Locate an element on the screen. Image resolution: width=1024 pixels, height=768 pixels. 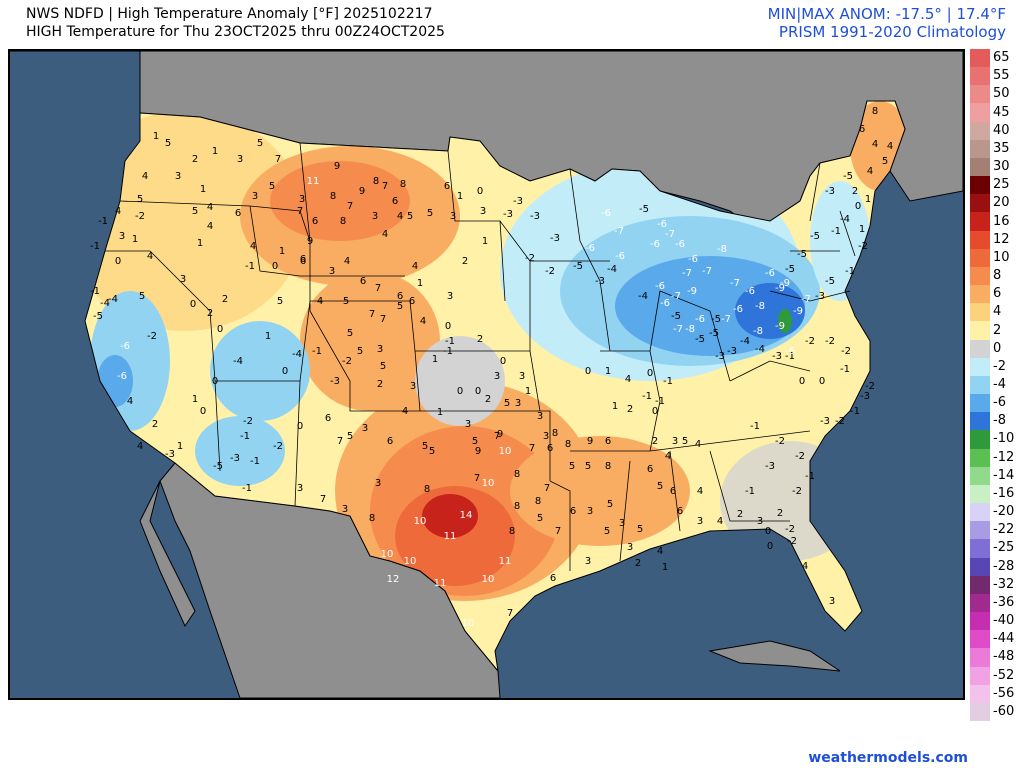
anomaly-value-label: -7 is located at coordinates (806, 299).